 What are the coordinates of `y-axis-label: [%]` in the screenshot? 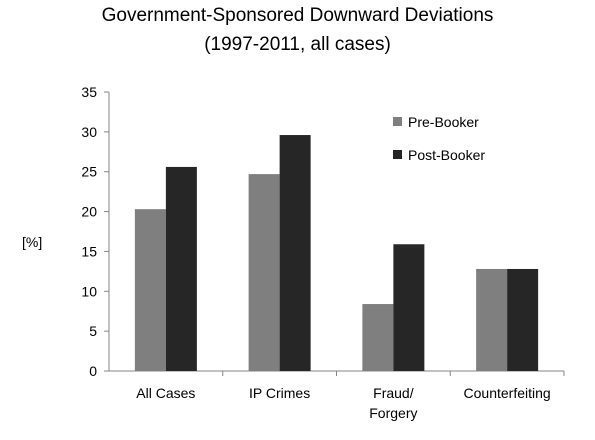 It's located at (32, 242).